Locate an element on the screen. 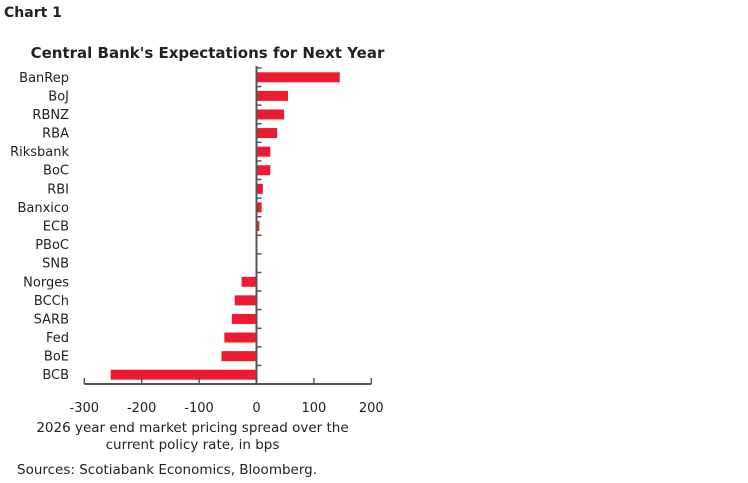  x-tick-label: 0 is located at coordinates (256, 408).